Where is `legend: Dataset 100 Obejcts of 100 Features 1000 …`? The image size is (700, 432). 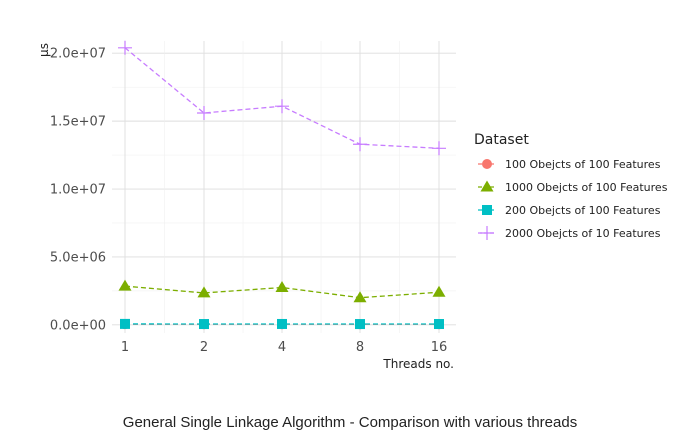
legend: Dataset 100 Obejcts of 100 Features 1000 … is located at coordinates (571, 186).